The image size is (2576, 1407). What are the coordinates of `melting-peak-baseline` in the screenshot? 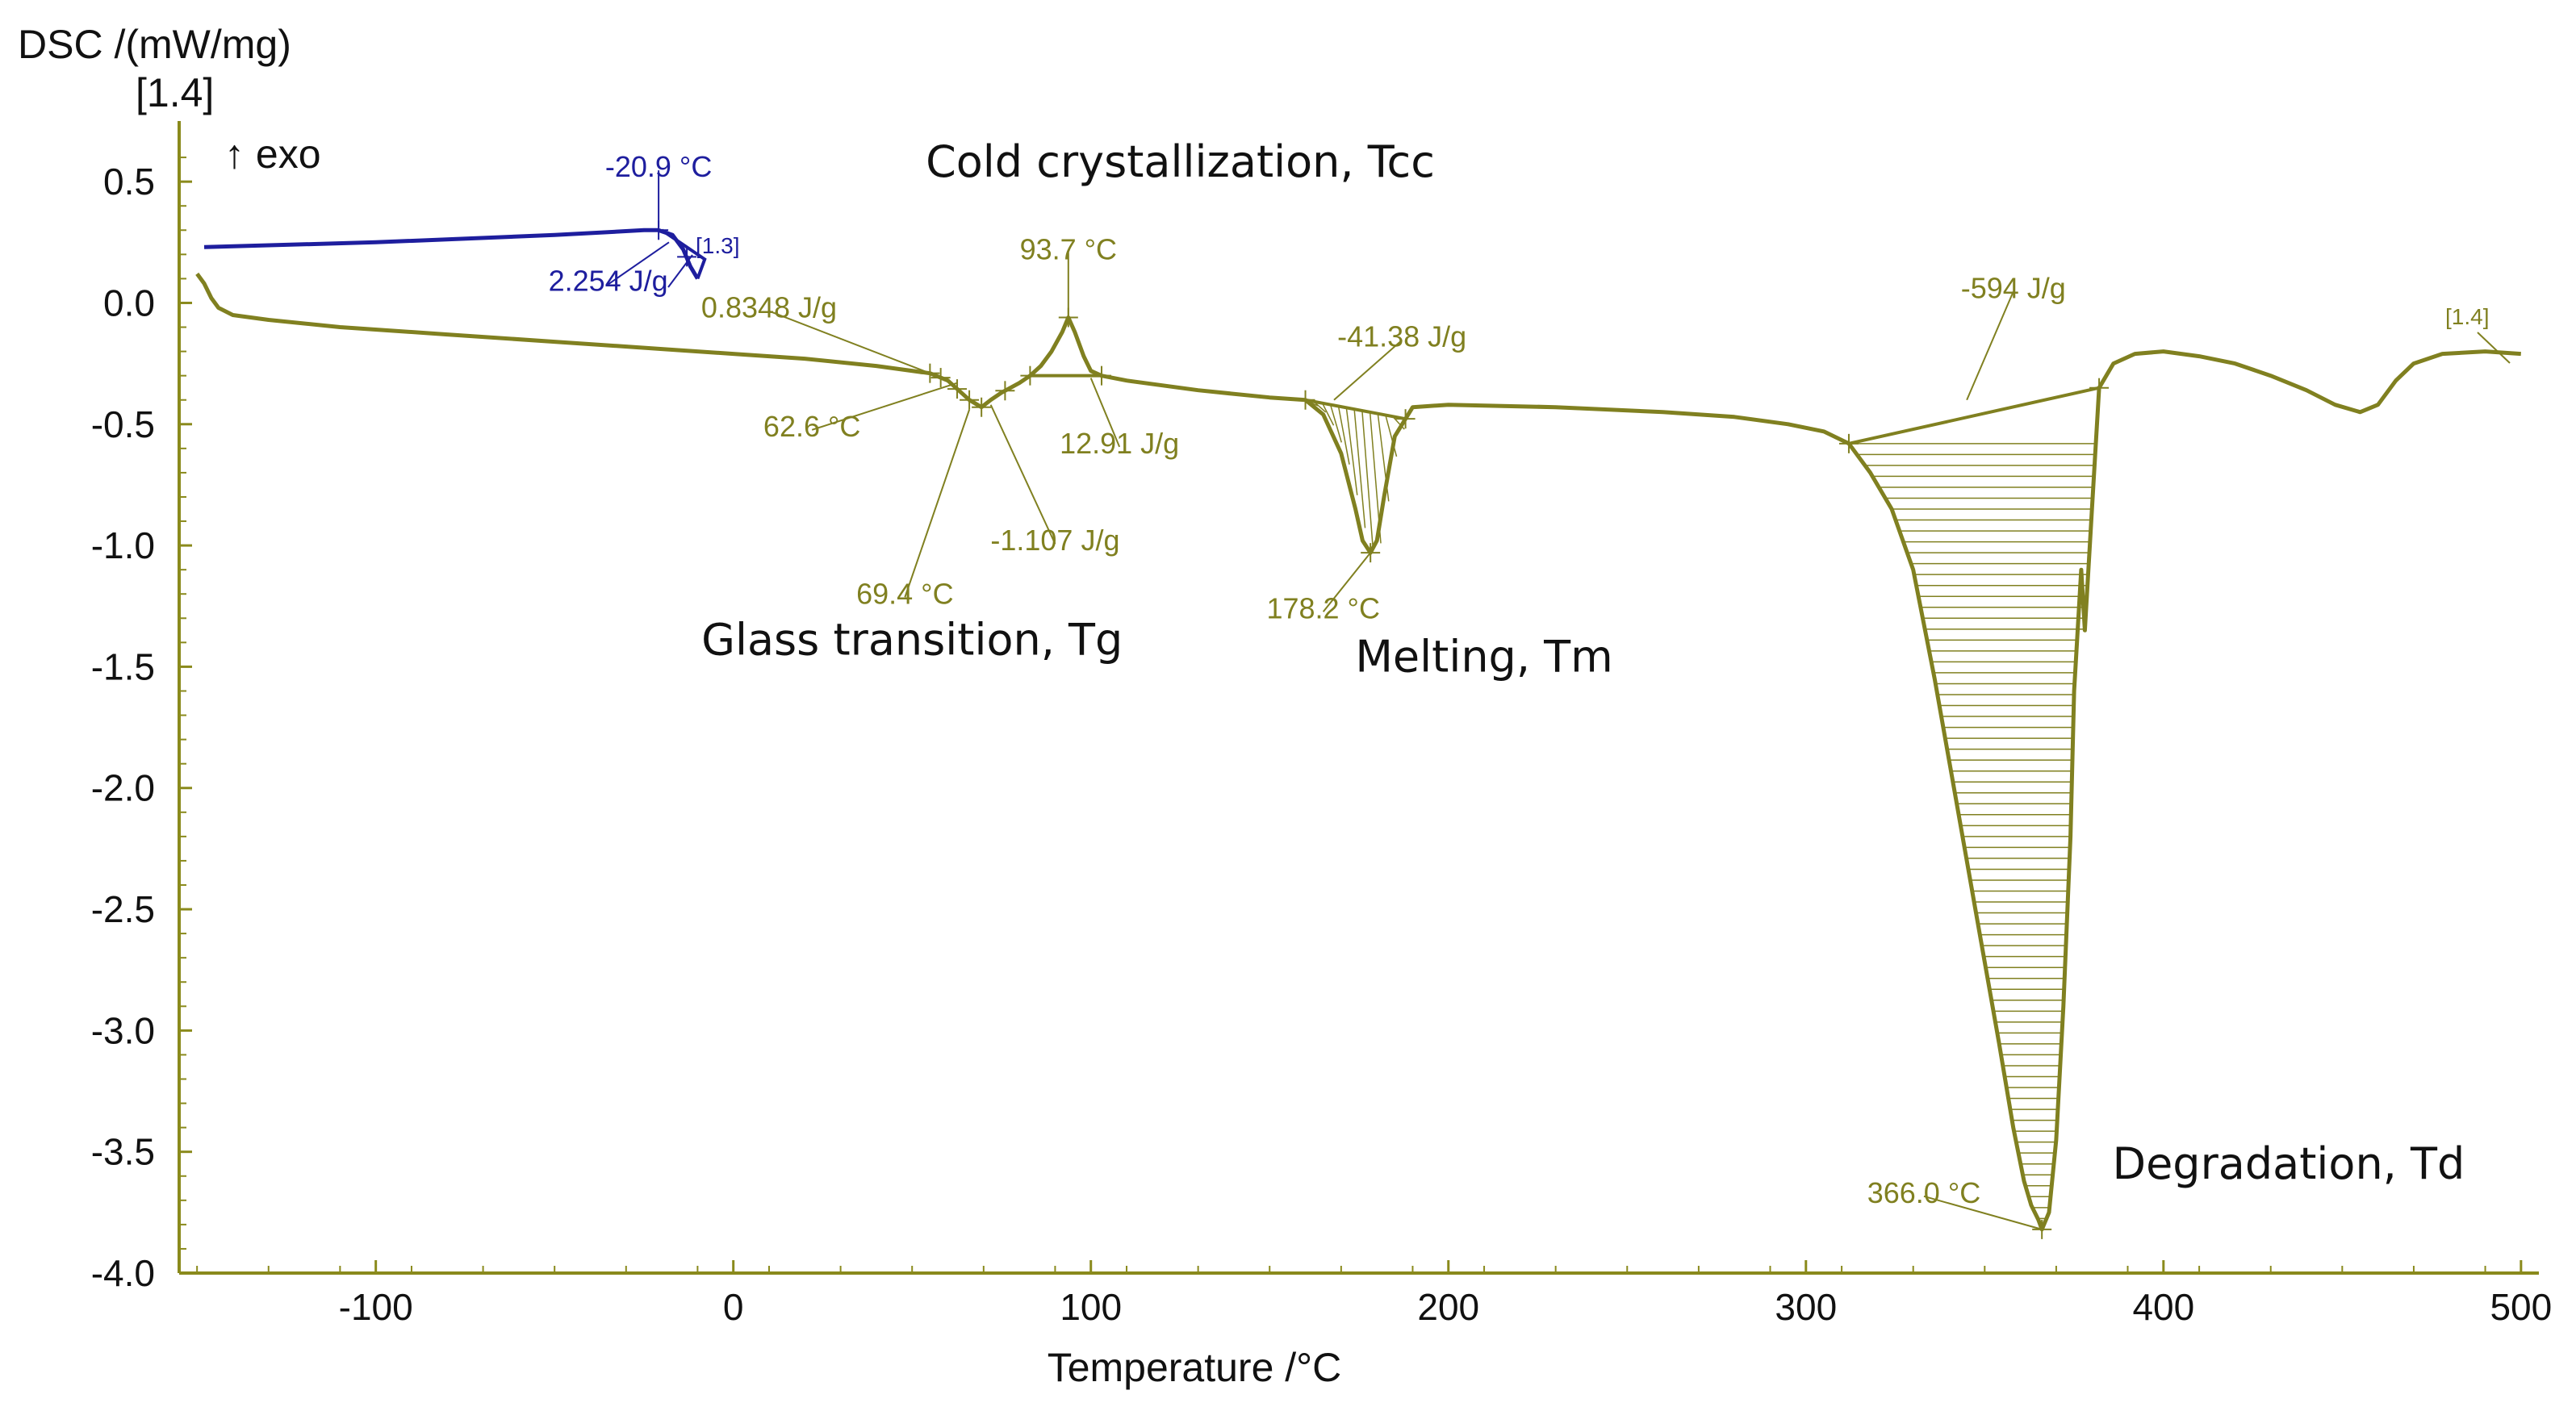 It's located at (1355, 409).